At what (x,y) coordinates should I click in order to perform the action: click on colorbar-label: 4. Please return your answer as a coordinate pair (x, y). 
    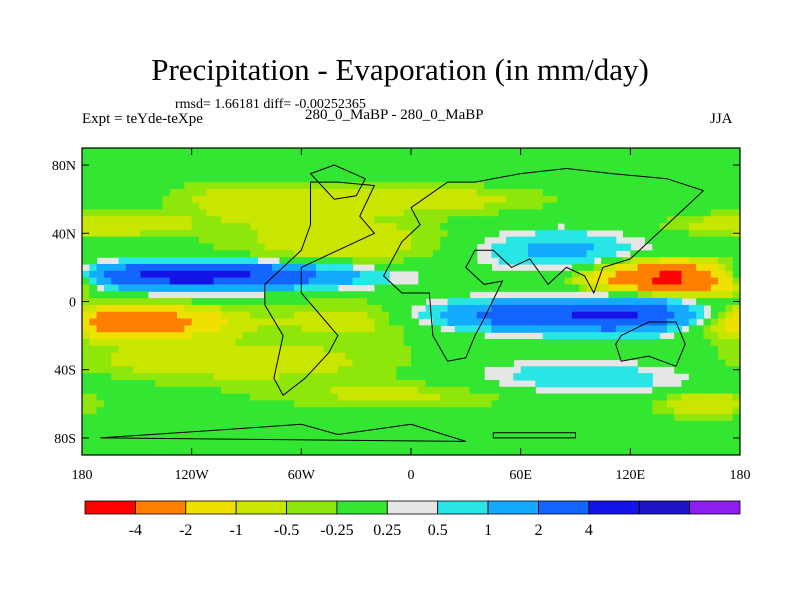
    Looking at the image, I should click on (589, 530).